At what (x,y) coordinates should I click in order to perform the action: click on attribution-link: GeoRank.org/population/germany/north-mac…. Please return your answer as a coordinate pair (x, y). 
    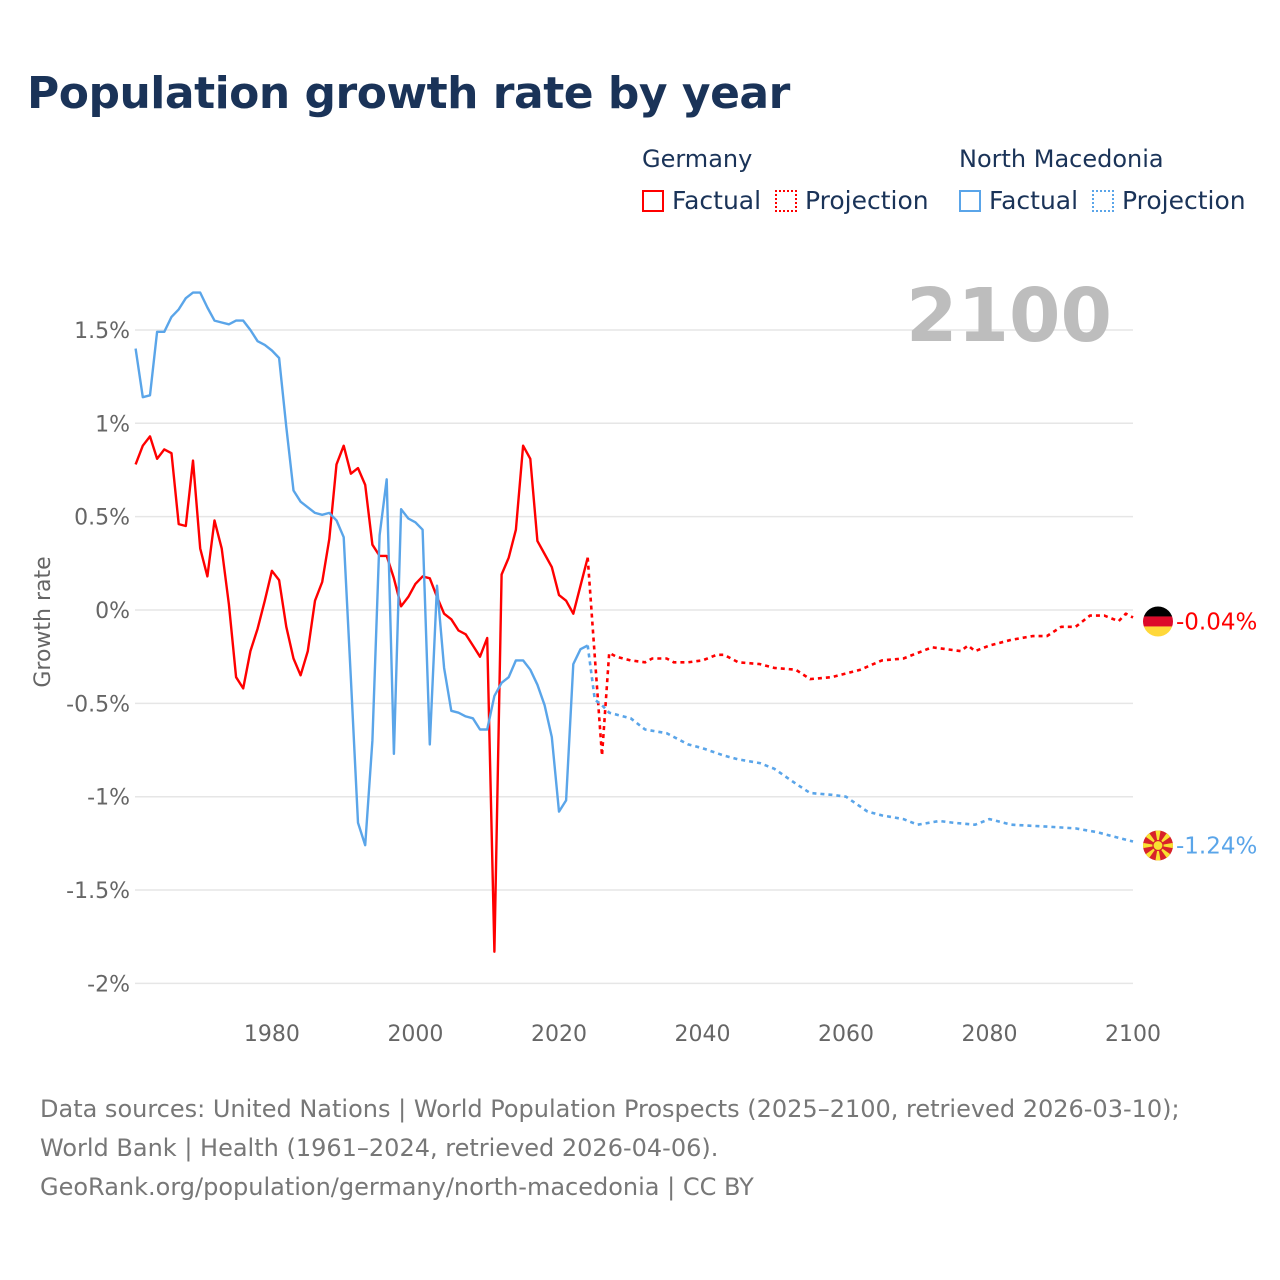
    Looking at the image, I should click on (397, 1187).